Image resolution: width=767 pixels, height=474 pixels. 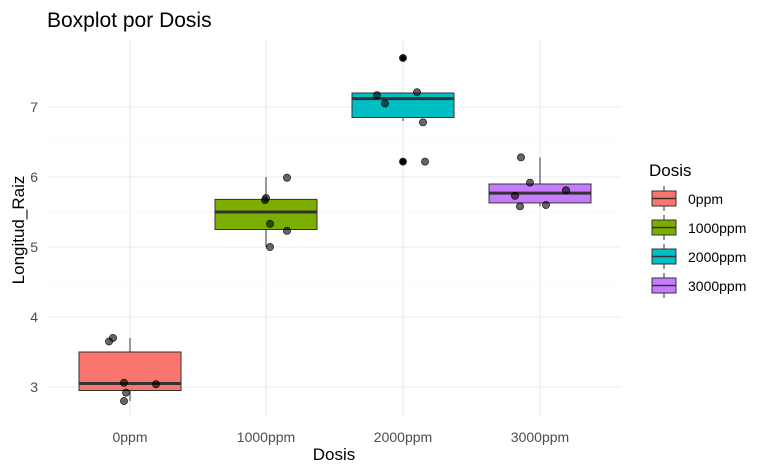 What do you see at coordinates (717, 228) in the screenshot?
I see `legend-label: 1000ppm` at bounding box center [717, 228].